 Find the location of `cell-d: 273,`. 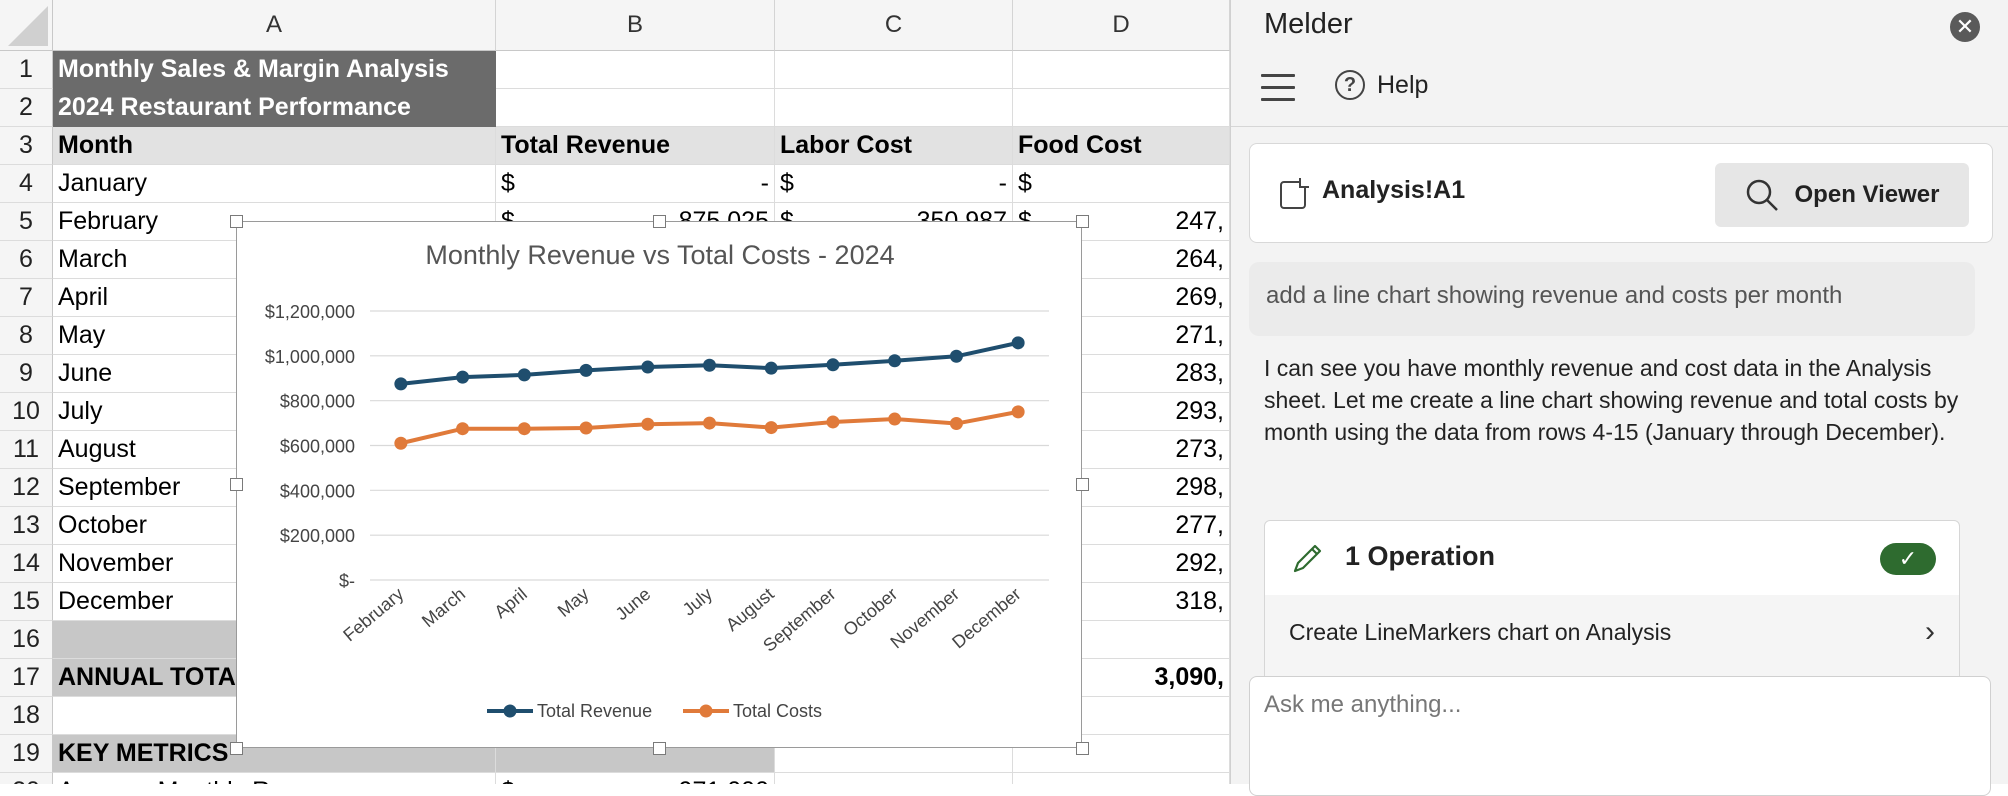

cell-d: 273, is located at coordinates (1121, 450).